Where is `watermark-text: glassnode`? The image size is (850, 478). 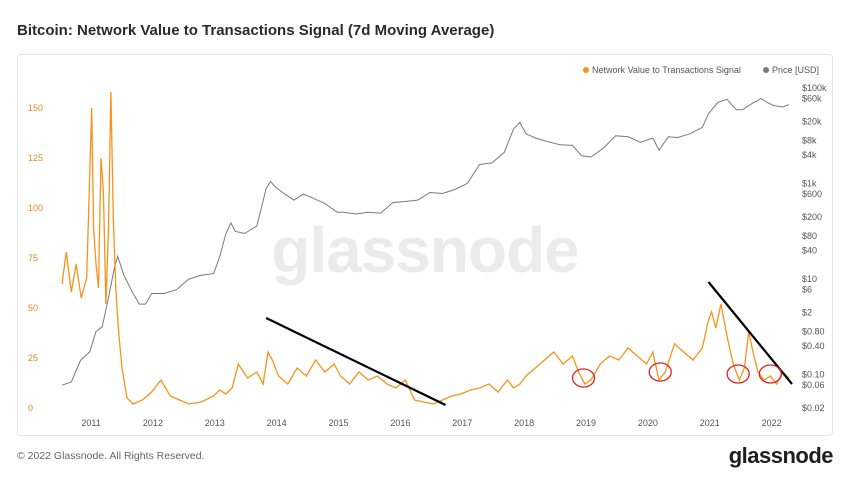
watermark-text: glassnode is located at coordinates (425, 250).